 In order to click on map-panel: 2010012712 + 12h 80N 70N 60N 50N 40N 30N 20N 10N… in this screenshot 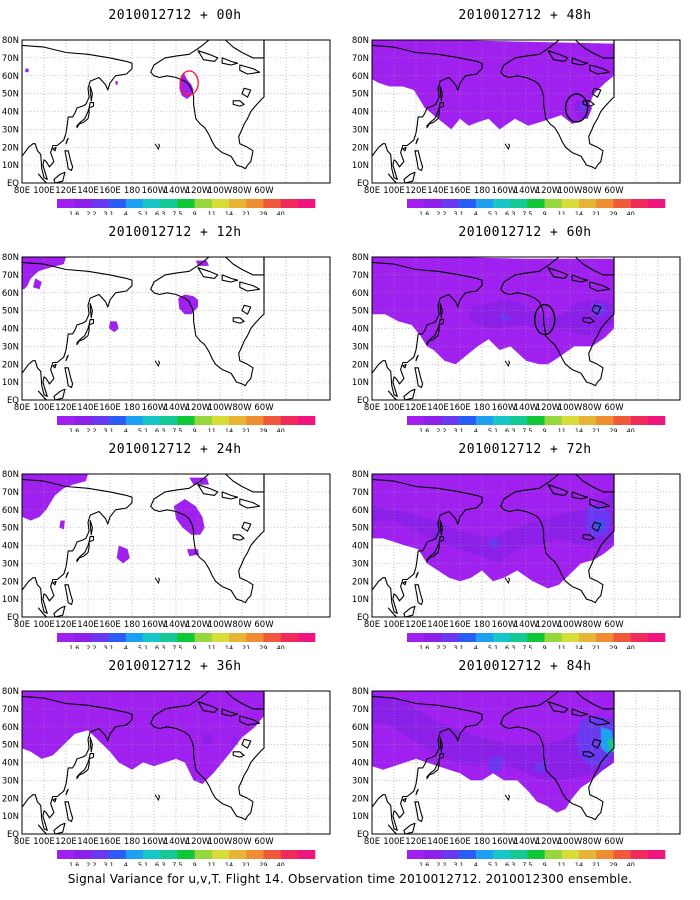, I will do `click(175, 324)`.